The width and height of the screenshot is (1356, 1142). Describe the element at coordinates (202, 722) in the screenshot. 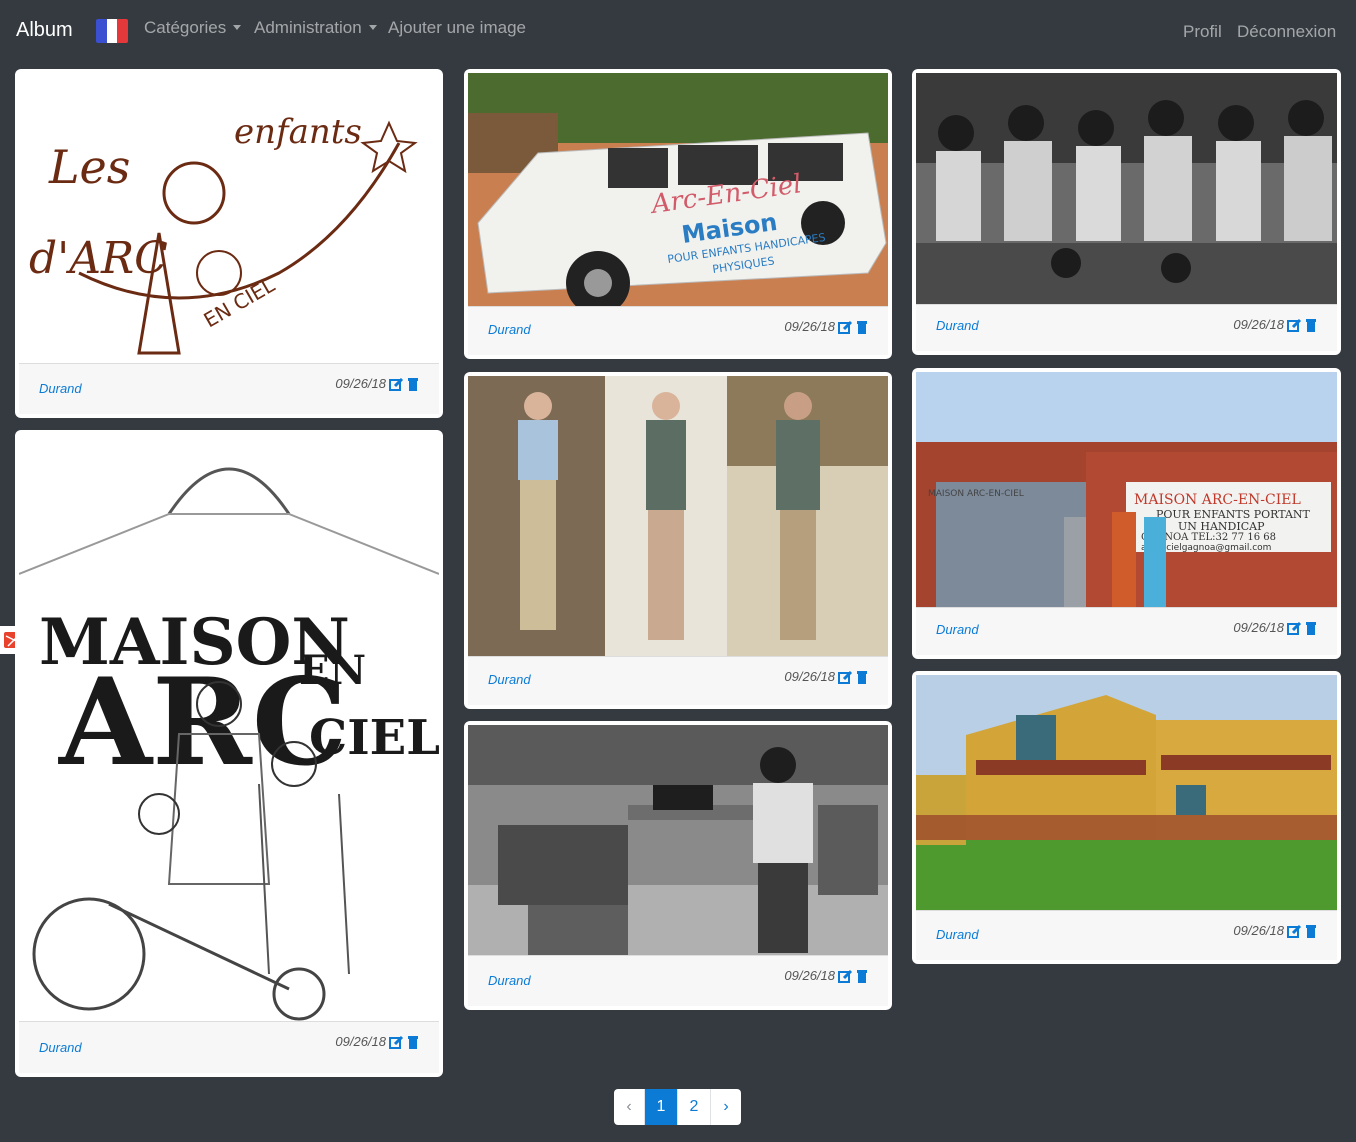

I see `drawing-text-arc: ARC` at that location.